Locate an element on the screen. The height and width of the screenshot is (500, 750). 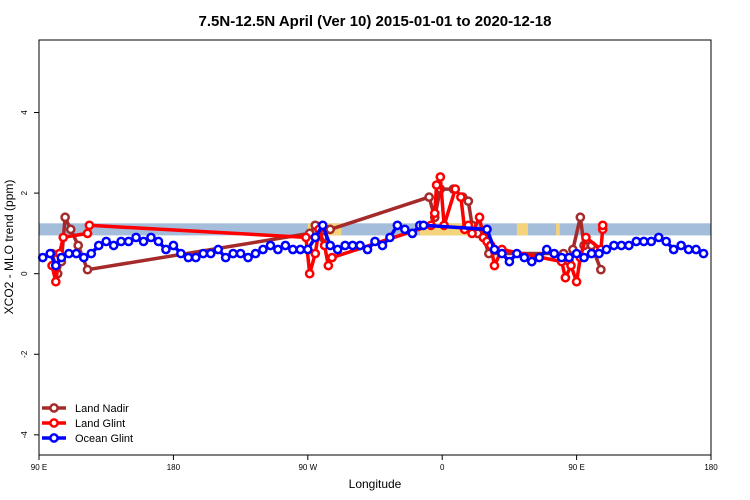
x-axis: 90 E 180 90 W 0 90 E 180 is located at coordinates (374, 463).